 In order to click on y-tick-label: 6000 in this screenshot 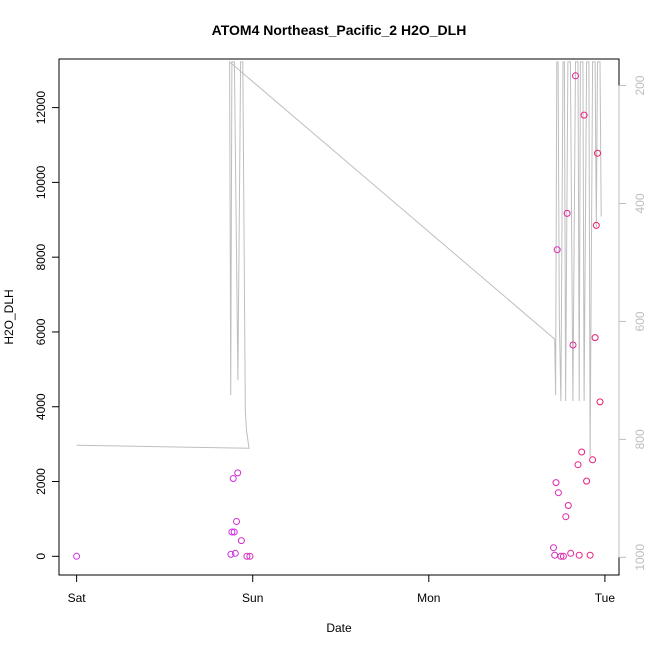, I will do `click(41, 331)`.